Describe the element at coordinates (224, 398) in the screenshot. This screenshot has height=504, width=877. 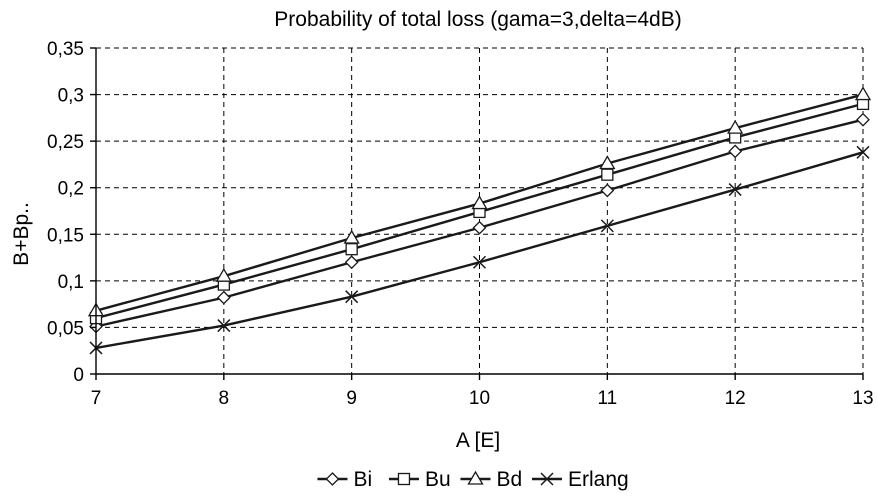
I see `x-tick-label: 8` at that location.